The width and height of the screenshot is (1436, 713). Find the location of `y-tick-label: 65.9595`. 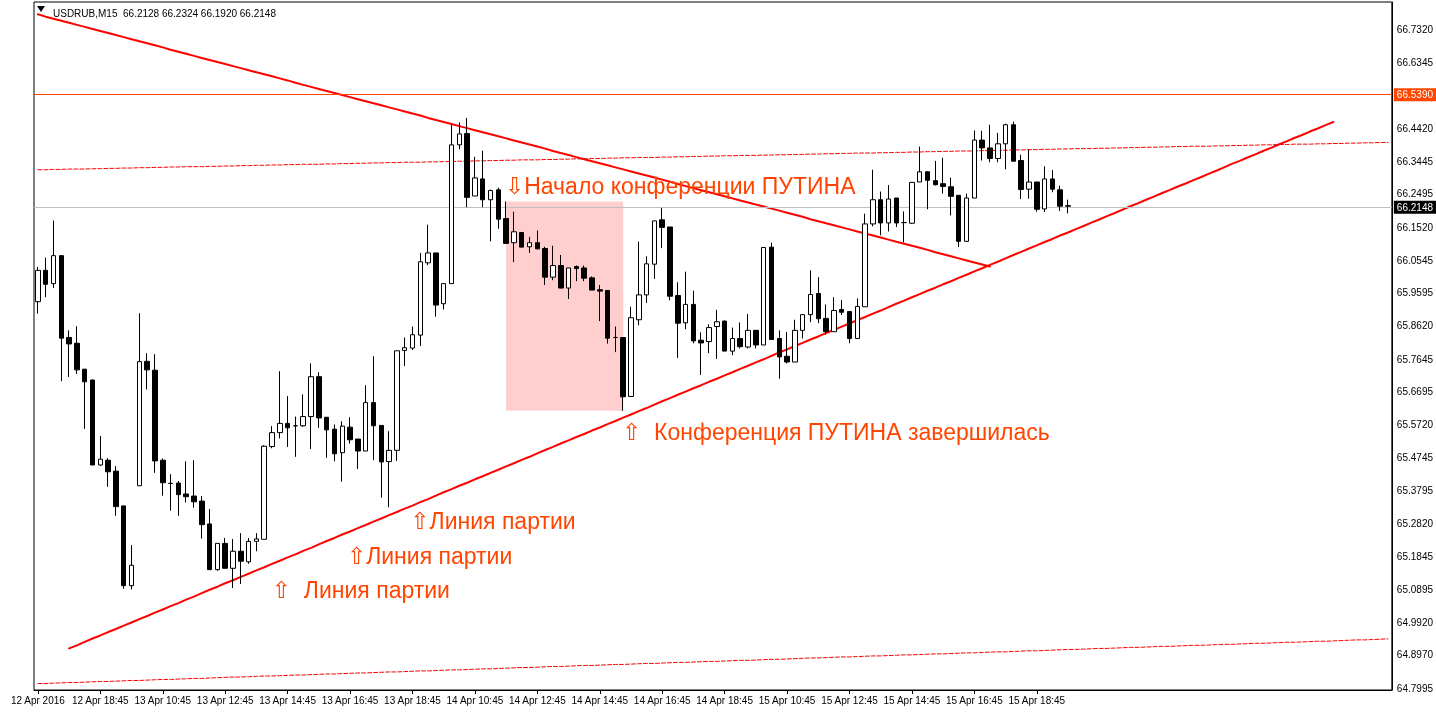

y-tick-label: 65.9595 is located at coordinates (1415, 293).